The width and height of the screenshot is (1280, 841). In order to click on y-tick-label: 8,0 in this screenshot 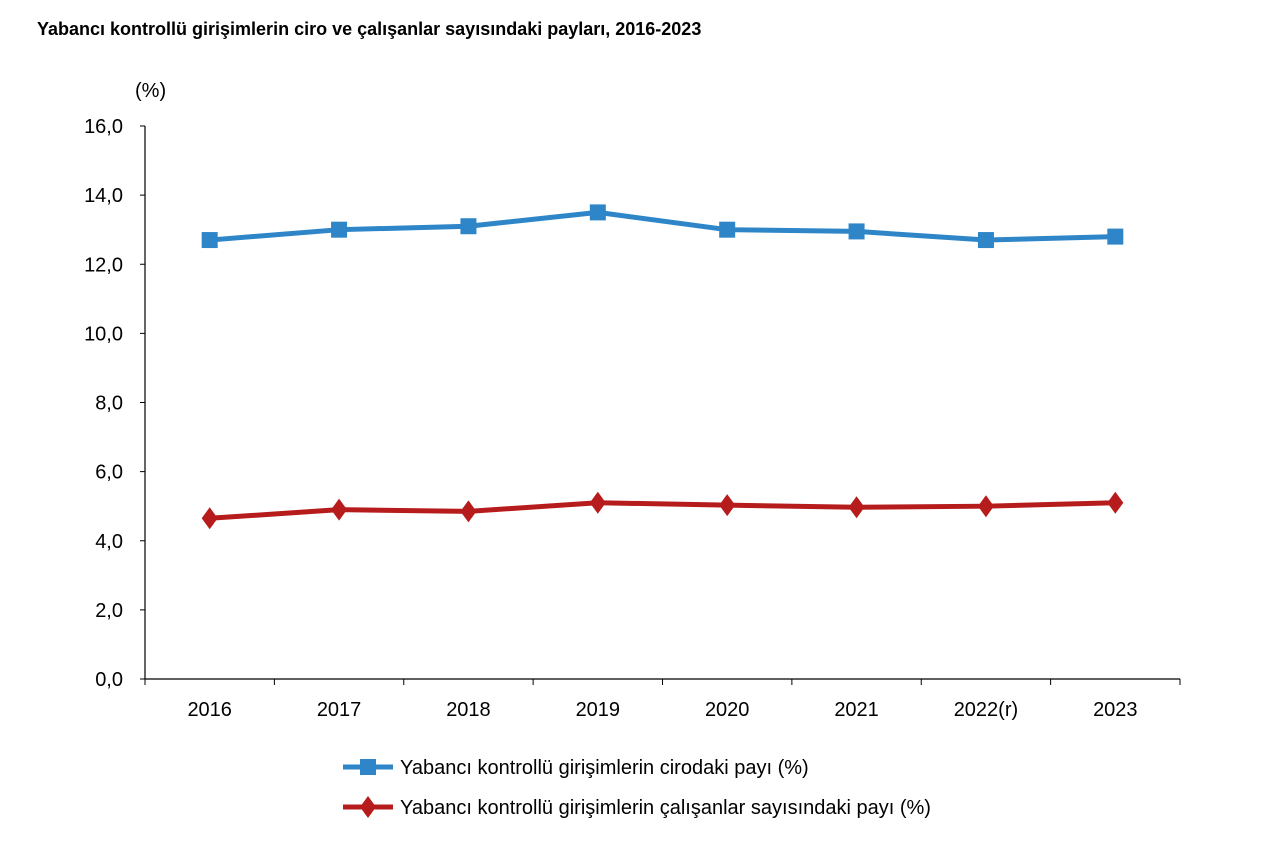, I will do `click(109, 404)`.